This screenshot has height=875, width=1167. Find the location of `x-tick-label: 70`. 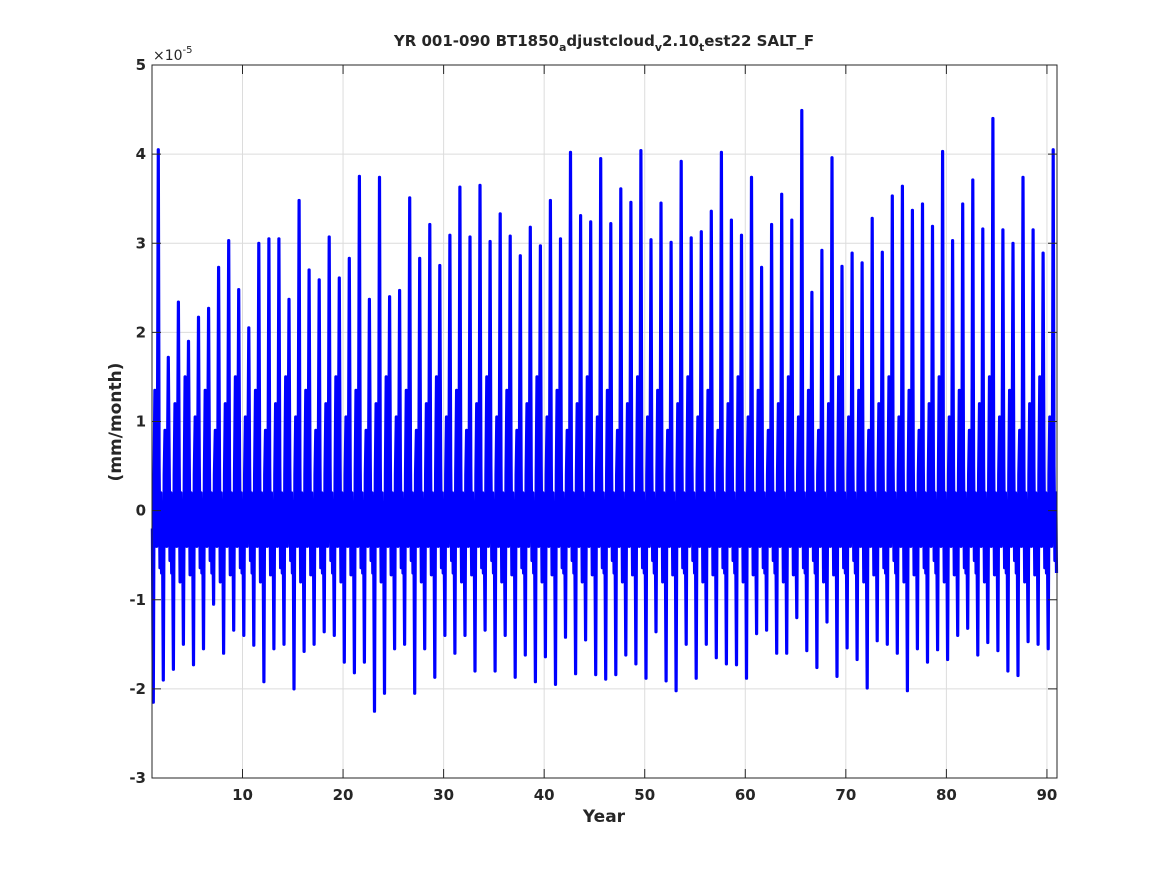

x-tick-label: 70 is located at coordinates (845, 795).